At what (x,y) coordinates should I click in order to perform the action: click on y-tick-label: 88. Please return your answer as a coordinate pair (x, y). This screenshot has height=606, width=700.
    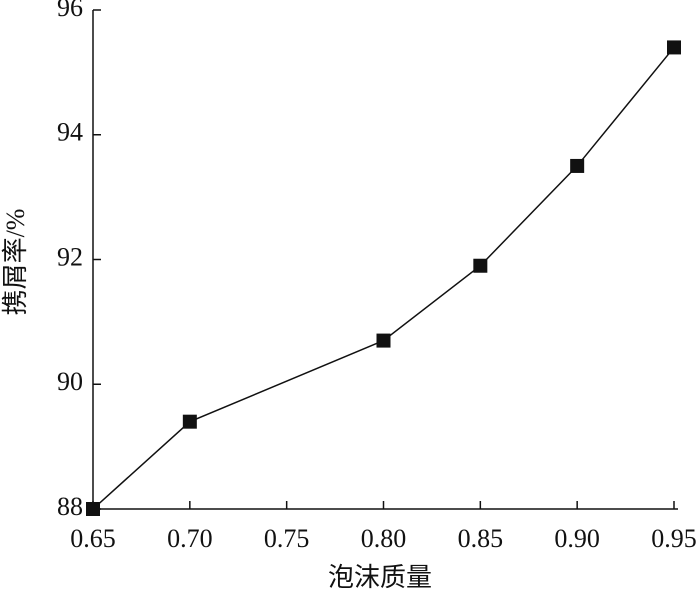
    Looking at the image, I should click on (70, 506).